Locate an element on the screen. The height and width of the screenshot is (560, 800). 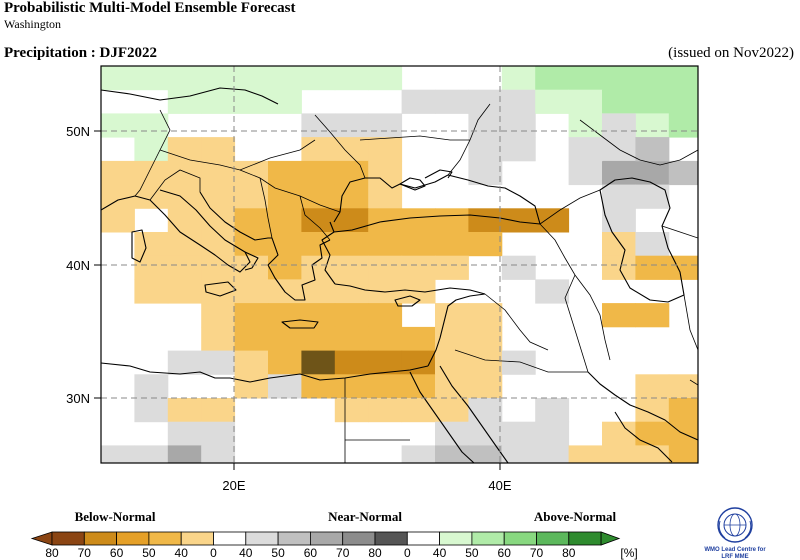
border-iran-pakistan is located at coordinates (693, 382).